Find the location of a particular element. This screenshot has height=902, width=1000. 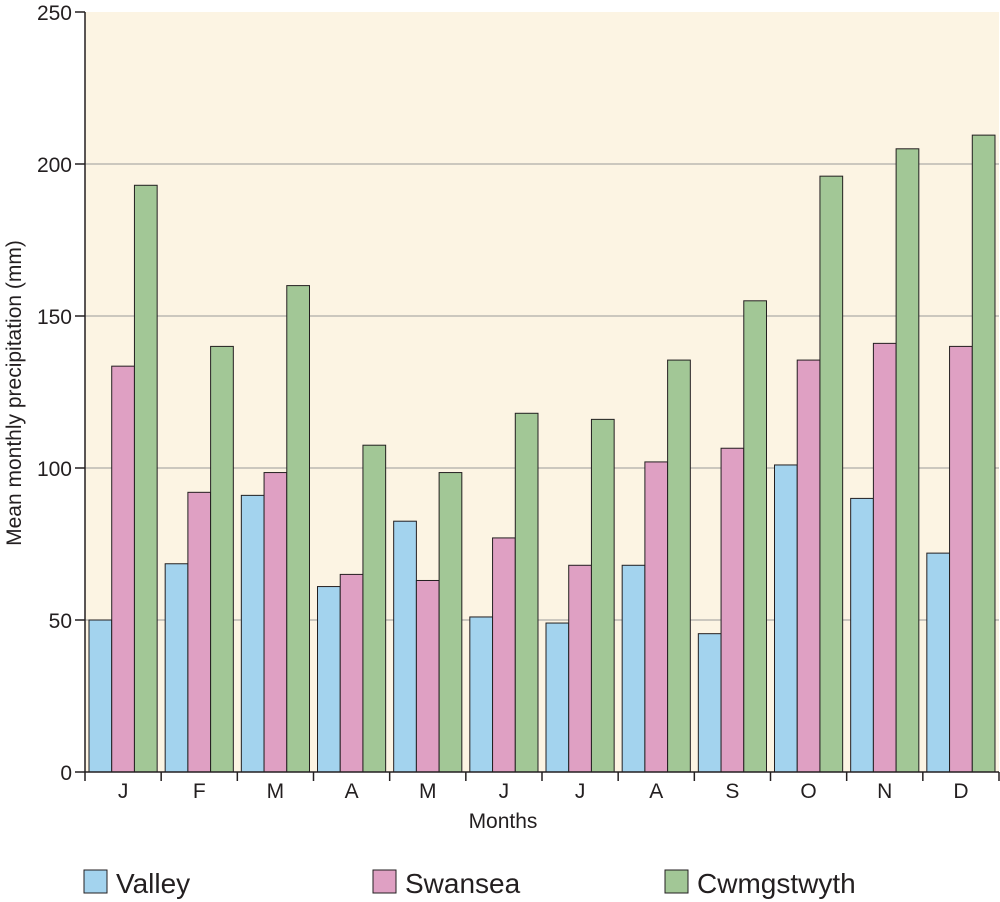

legend-swatch-cwmgstwyth is located at coordinates (676, 881).